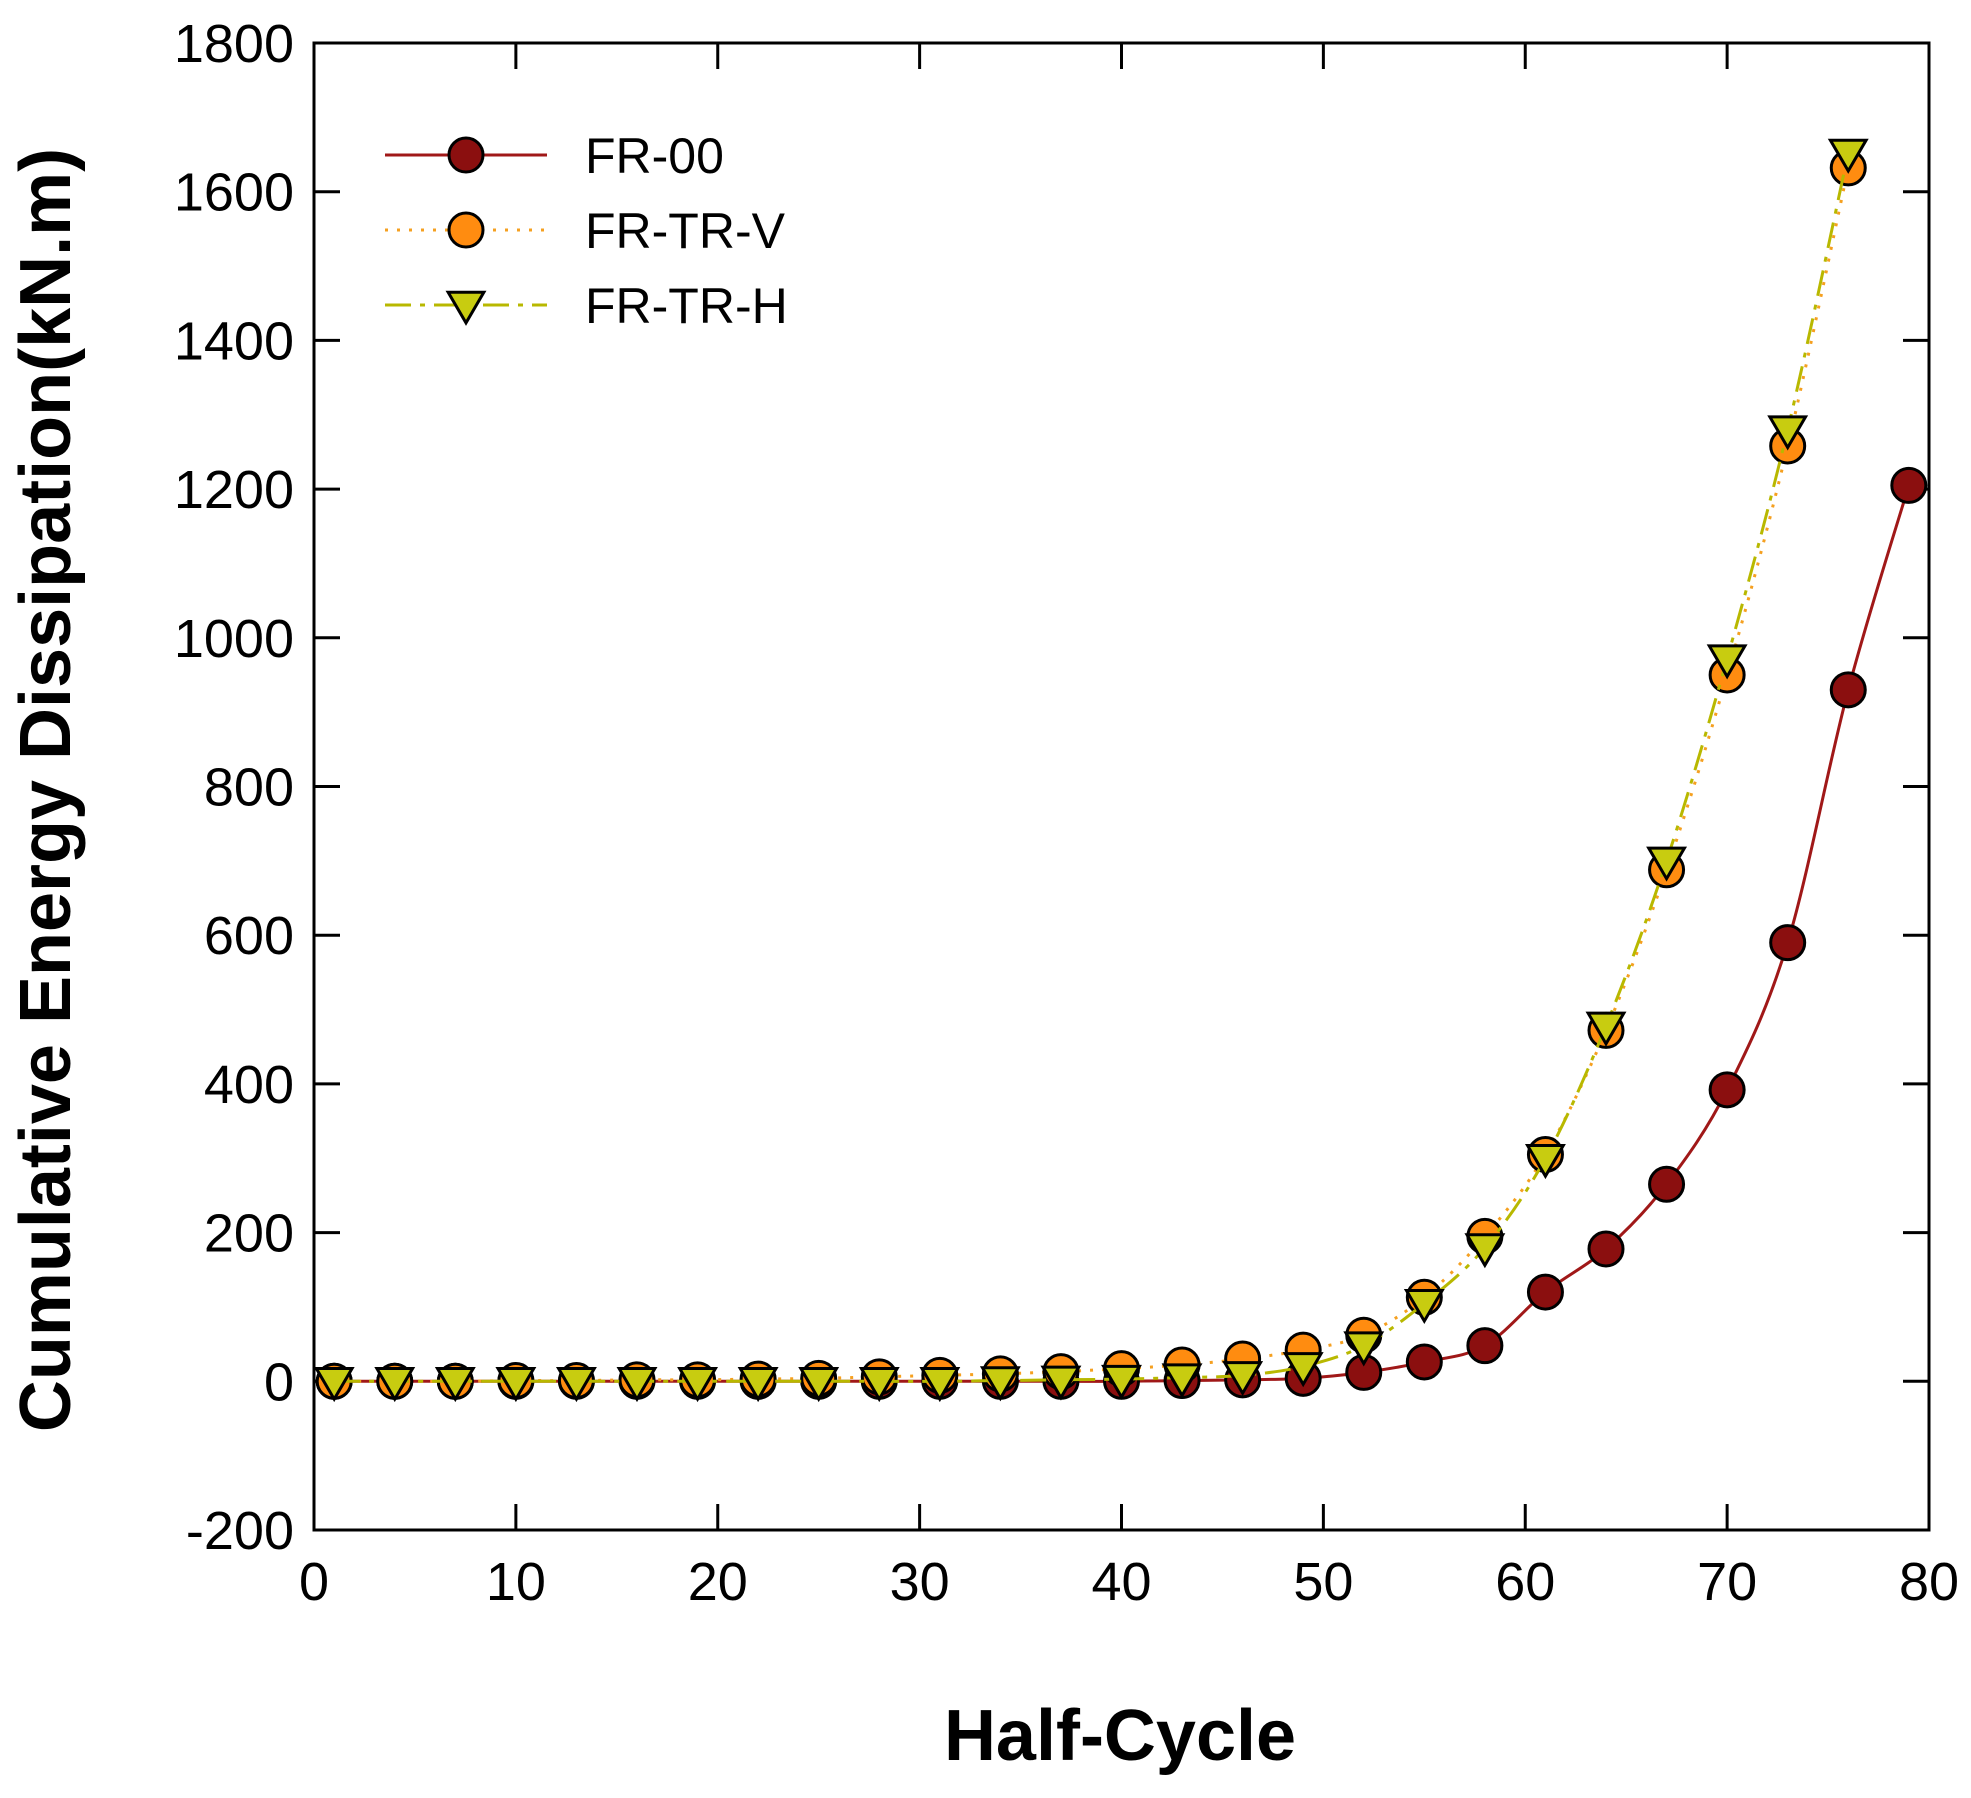 The image size is (1971, 1798). Describe the element at coordinates (516, 1582) in the screenshot. I see `x-tick-label: 10` at that location.